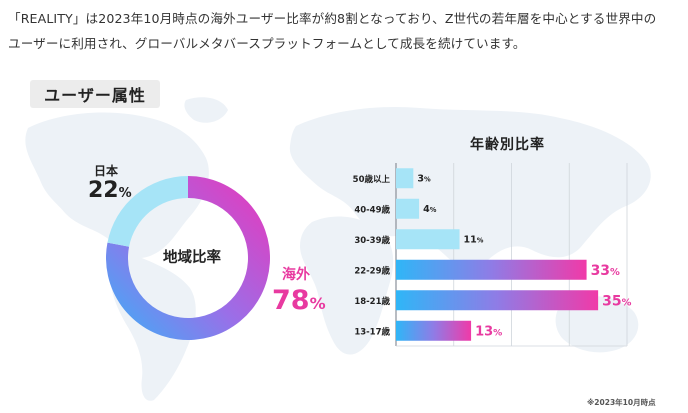  I want to click on bar-category-label: 50歳以上, so click(372, 179).